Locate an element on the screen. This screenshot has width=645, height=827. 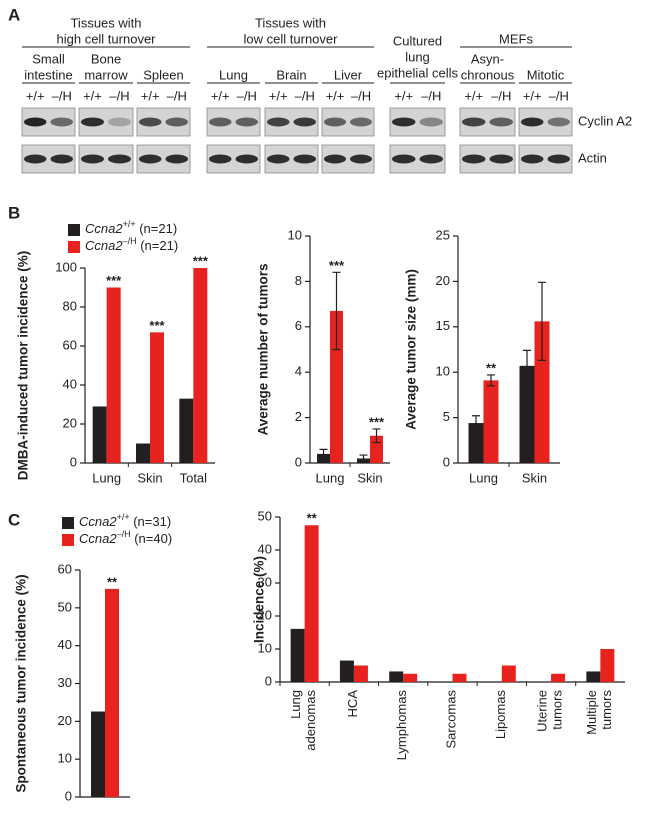
y-tick-label: 30 is located at coordinates (65, 682).